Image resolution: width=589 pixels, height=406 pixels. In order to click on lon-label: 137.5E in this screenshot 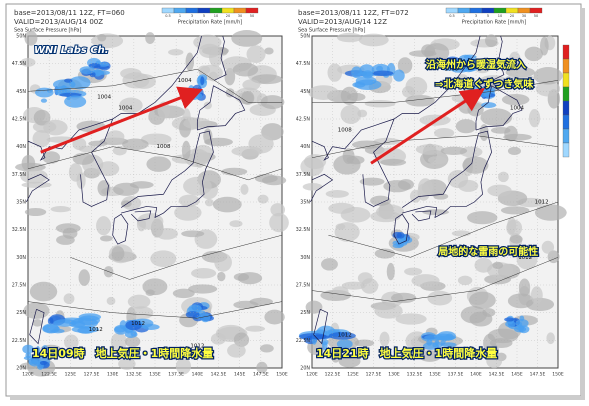, I will do `click(176, 375)`.